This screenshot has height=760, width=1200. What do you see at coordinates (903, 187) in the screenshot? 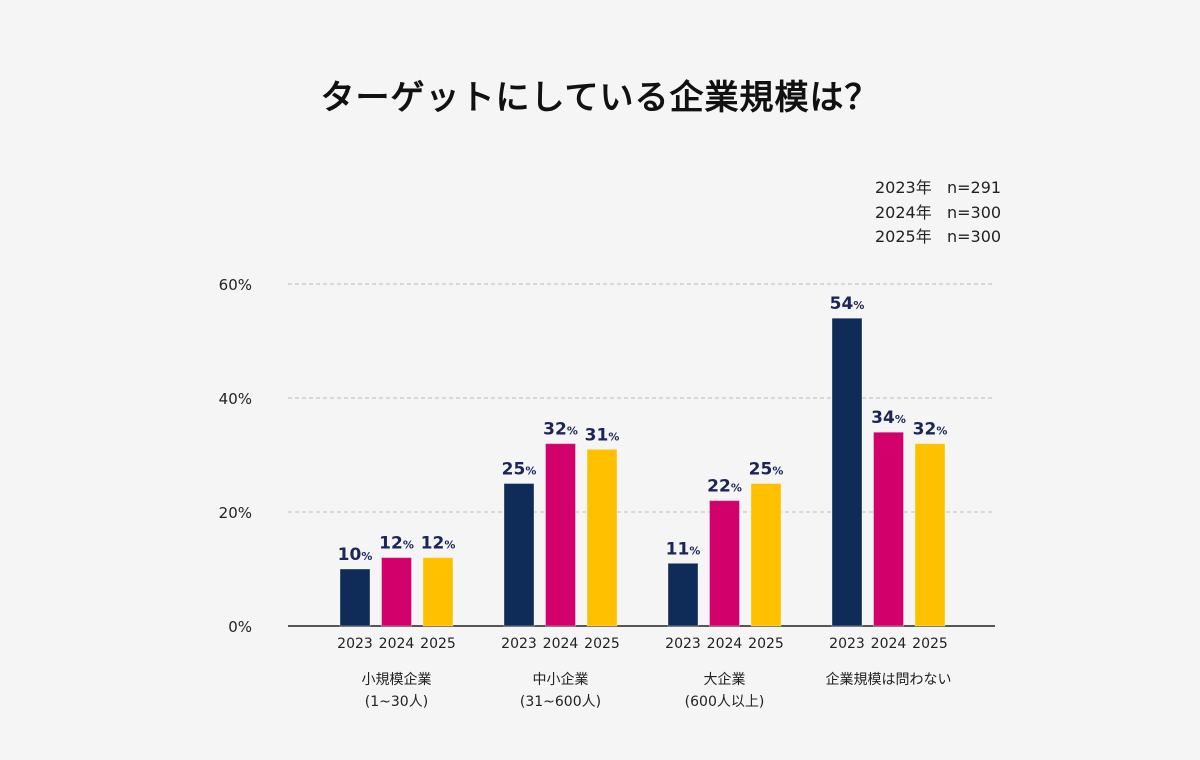
I see `legend-year: 2023年` at bounding box center [903, 187].